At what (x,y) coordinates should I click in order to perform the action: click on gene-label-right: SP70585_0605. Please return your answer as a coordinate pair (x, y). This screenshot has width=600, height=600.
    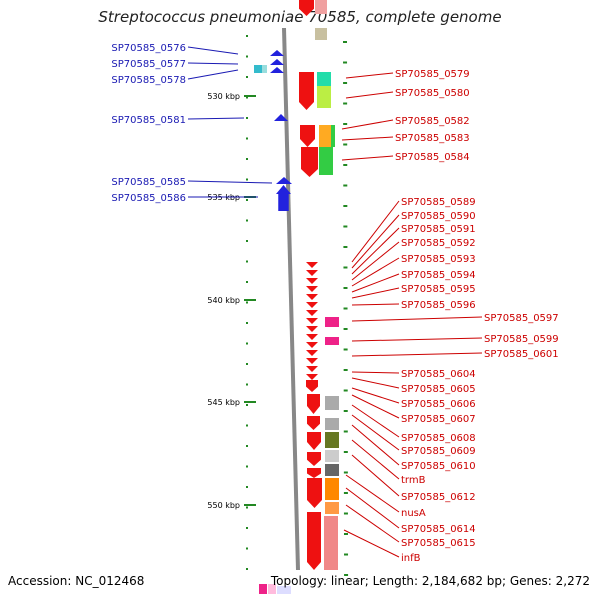
    Looking at the image, I should click on (438, 389).